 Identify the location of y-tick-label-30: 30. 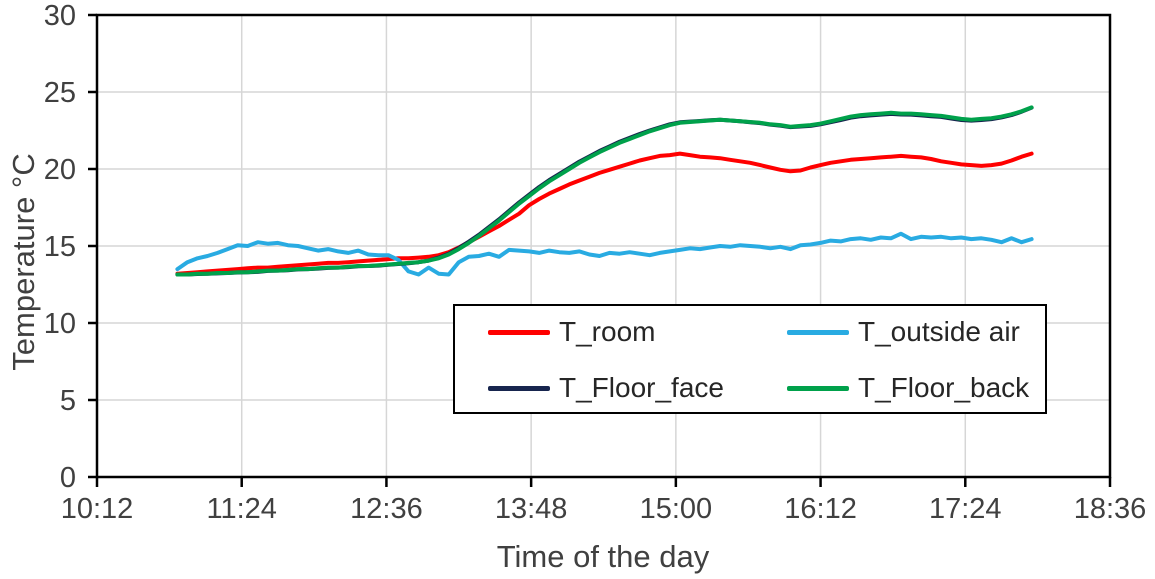
(60, 16).